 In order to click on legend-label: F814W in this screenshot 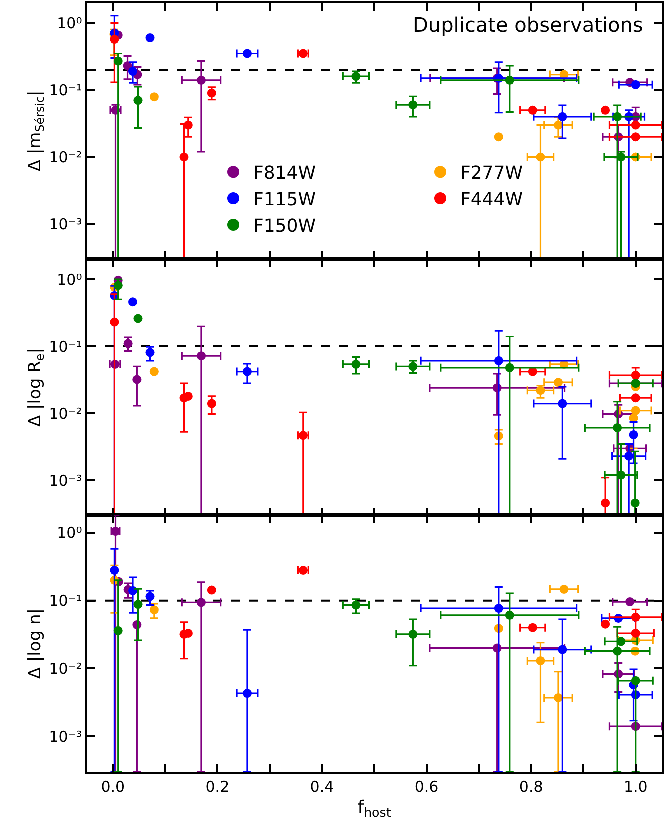, I will do `click(285, 173)`.